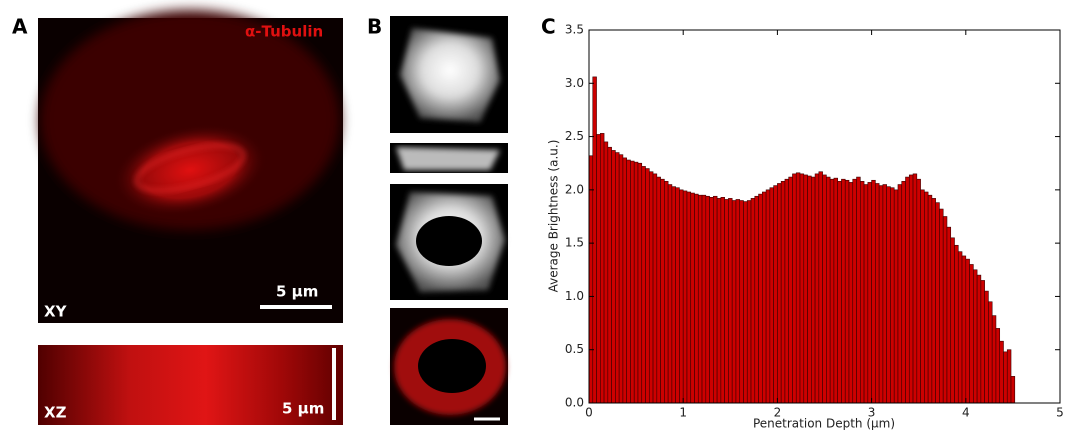  What do you see at coordinates (55, 413) in the screenshot?
I see `view-label: XZ` at bounding box center [55, 413].